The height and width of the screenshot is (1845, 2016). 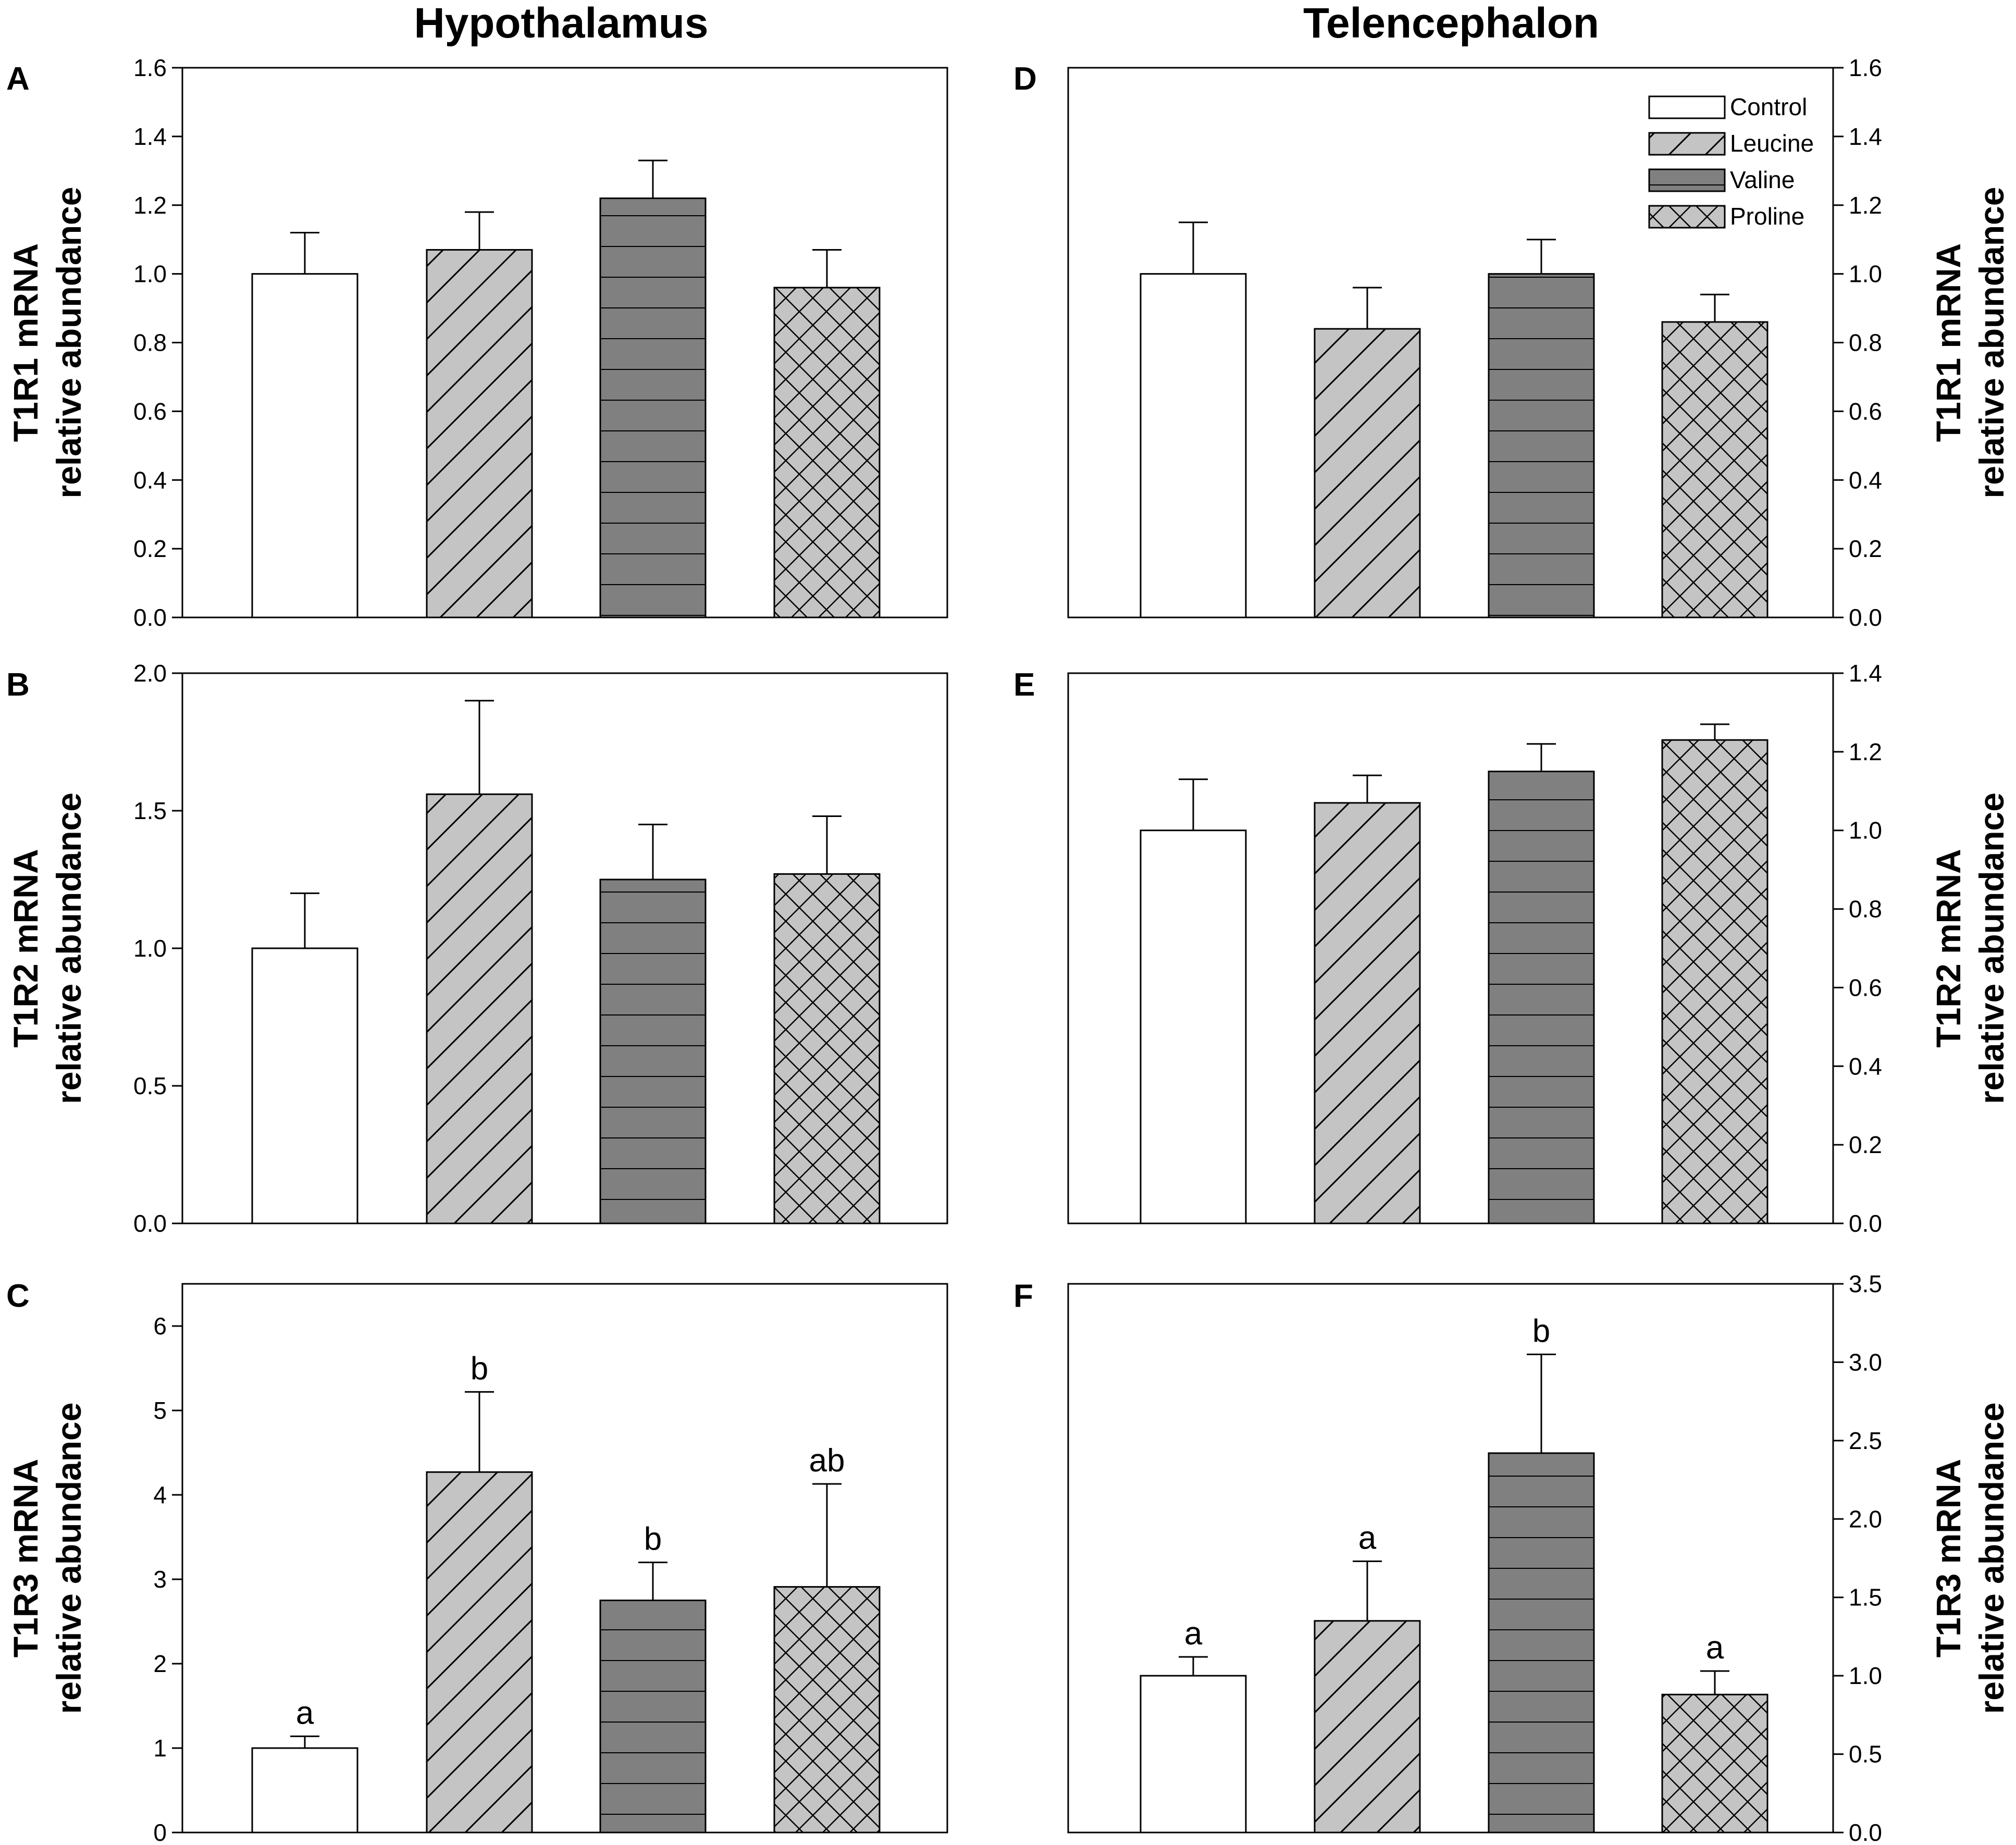 I want to click on column-title-hypothalamus: Hypothalamus, so click(x=561, y=23).